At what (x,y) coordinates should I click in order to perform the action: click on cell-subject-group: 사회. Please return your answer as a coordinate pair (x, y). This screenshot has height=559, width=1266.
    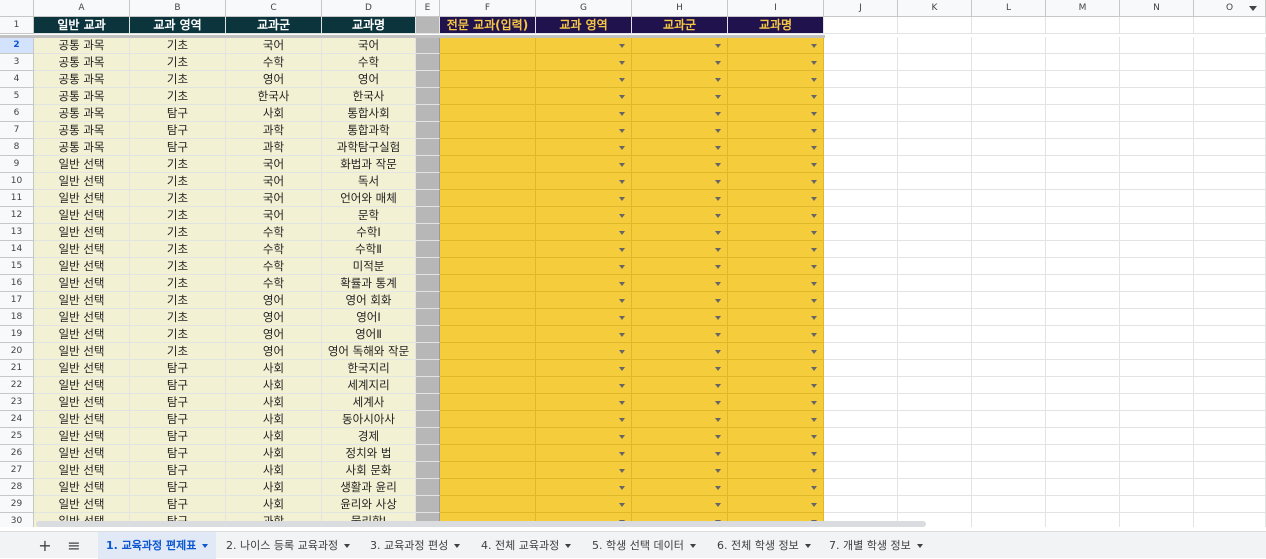
    Looking at the image, I should click on (274, 453).